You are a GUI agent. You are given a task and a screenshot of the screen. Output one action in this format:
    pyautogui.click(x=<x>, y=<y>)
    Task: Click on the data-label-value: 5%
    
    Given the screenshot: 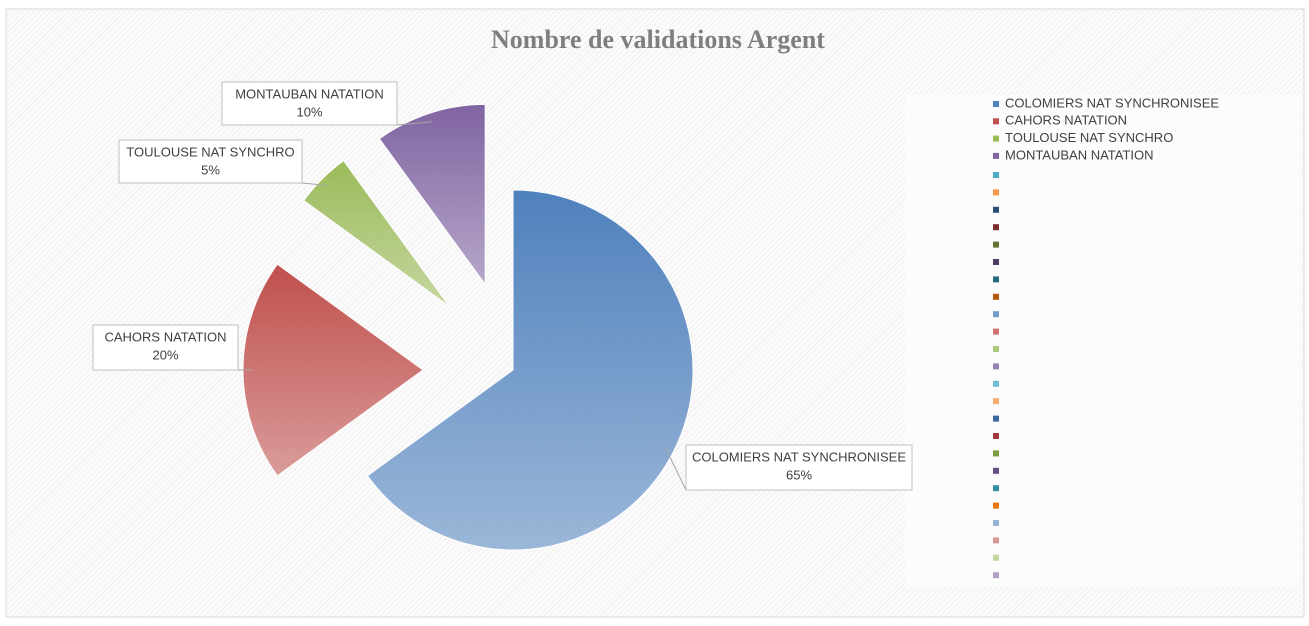 What is the action you would take?
    pyautogui.click(x=210, y=169)
    